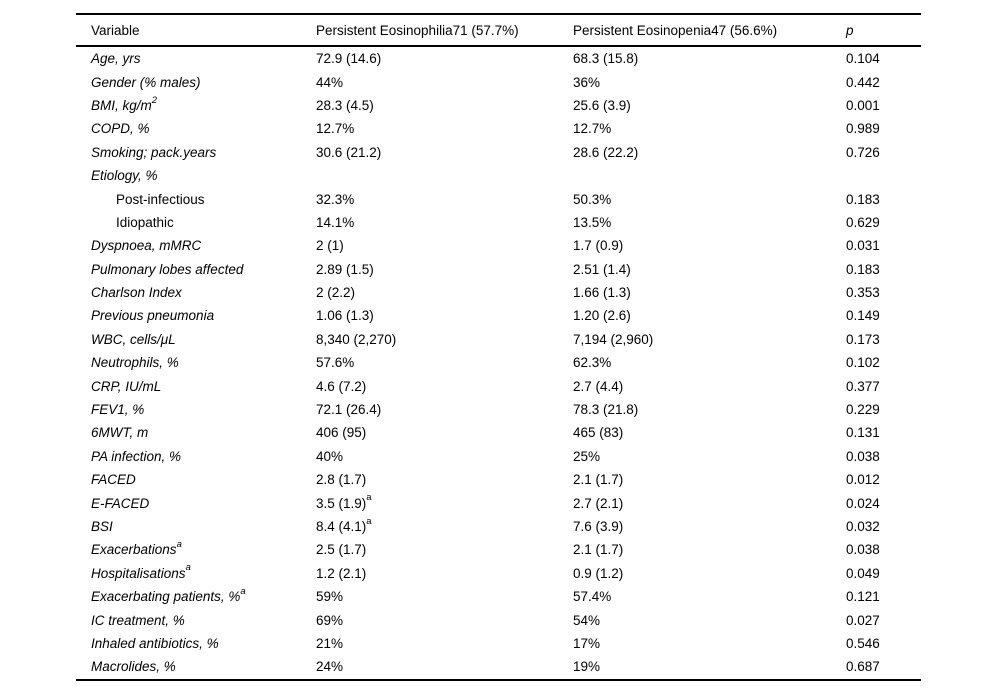  I want to click on eosinopenia-value: 19%, so click(587, 667).